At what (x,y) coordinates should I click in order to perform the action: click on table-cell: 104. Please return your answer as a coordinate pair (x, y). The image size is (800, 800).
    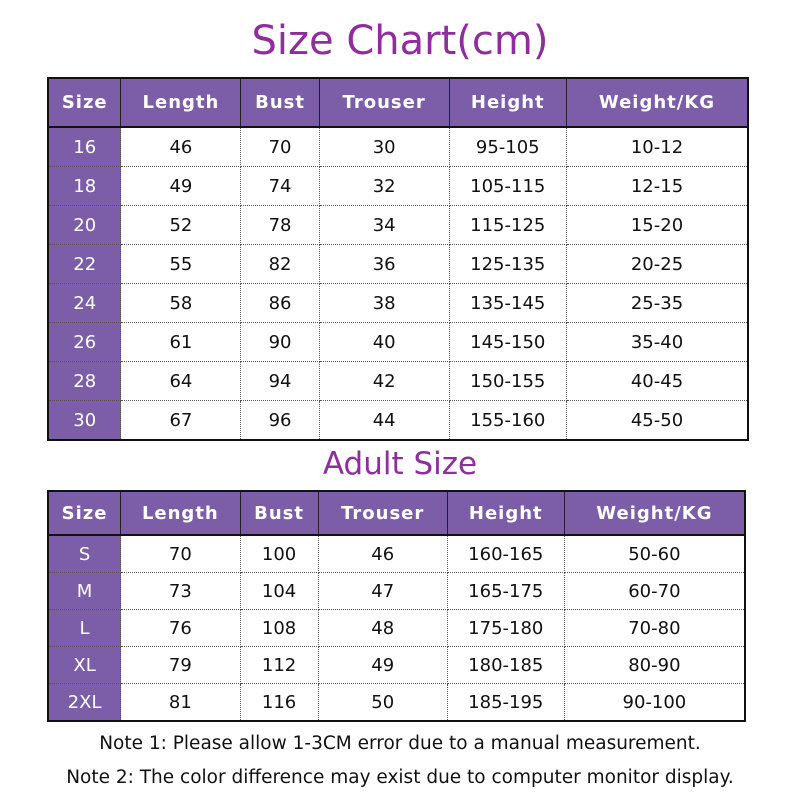
    Looking at the image, I should click on (279, 591).